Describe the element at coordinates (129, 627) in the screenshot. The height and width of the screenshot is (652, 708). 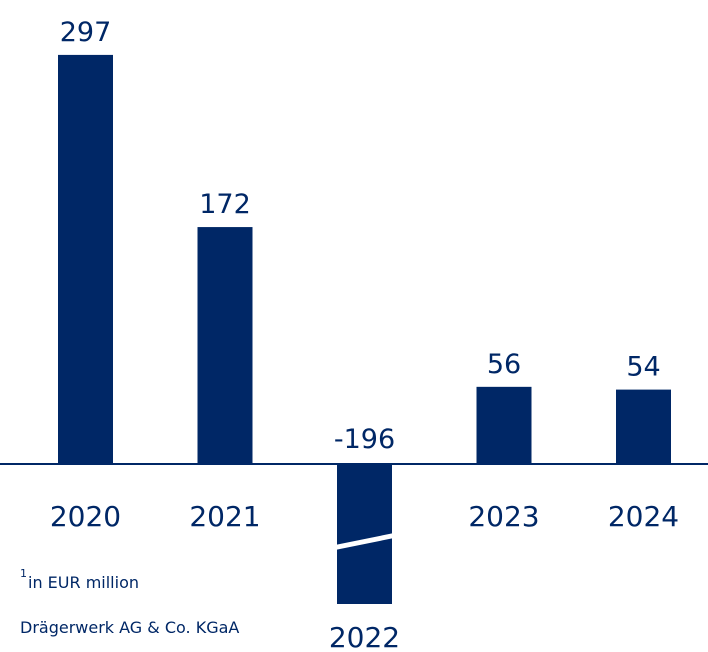
I see `source: Drägerwerk AG & Co. KGaA` at that location.